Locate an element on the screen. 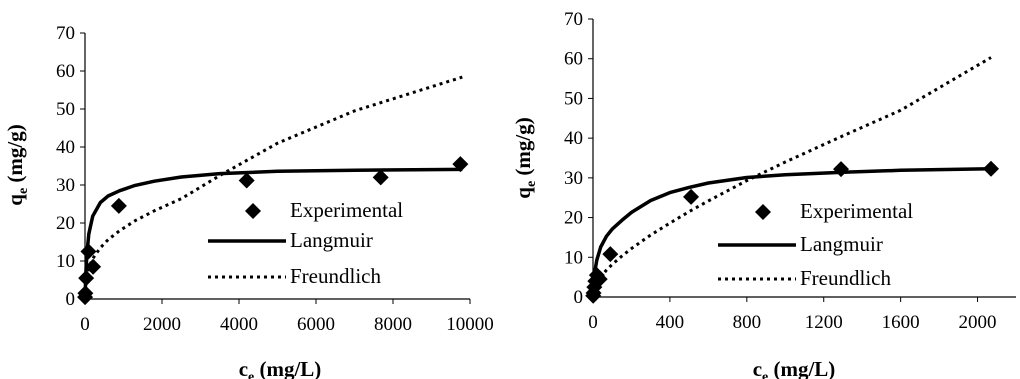 The image size is (1020, 379). x-tick-label: 8000 is located at coordinates (393, 324).